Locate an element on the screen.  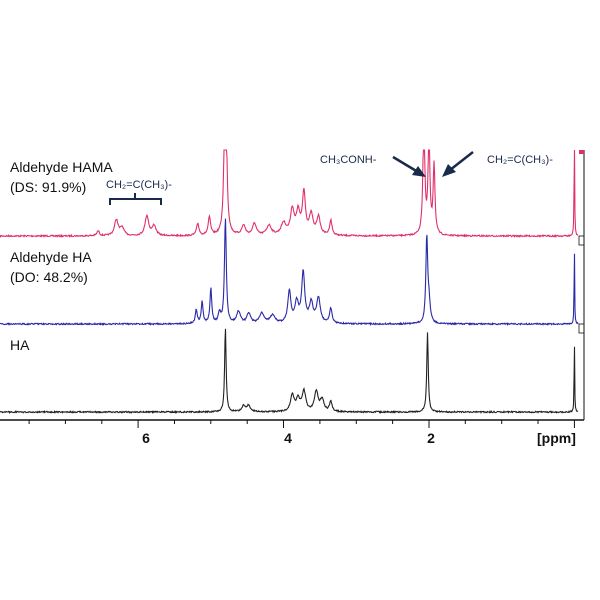
annotation-vinyl-bracket is located at coordinates (135, 201).